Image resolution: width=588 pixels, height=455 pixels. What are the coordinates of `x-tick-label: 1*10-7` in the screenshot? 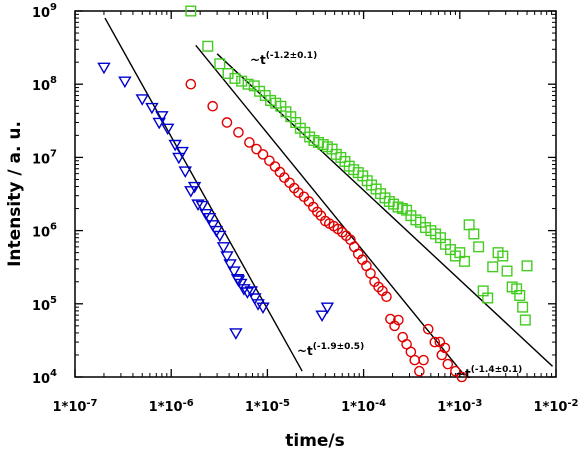 It's located at (74, 406).